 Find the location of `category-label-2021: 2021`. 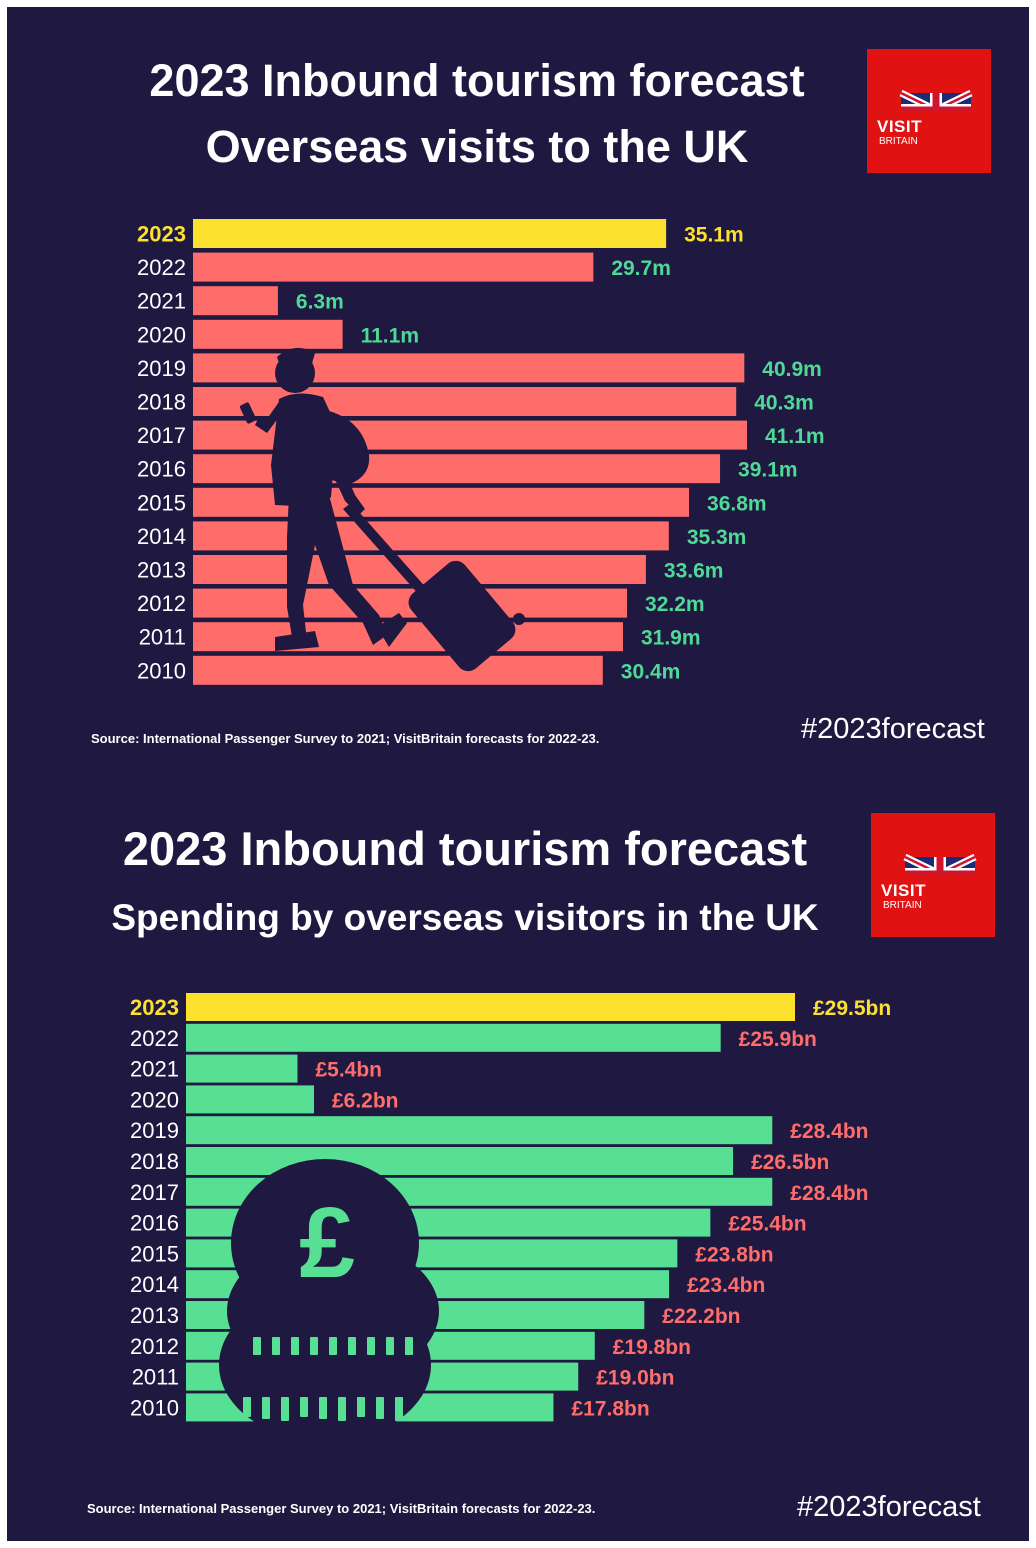

category-label-2021: 2021 is located at coordinates (161, 301).